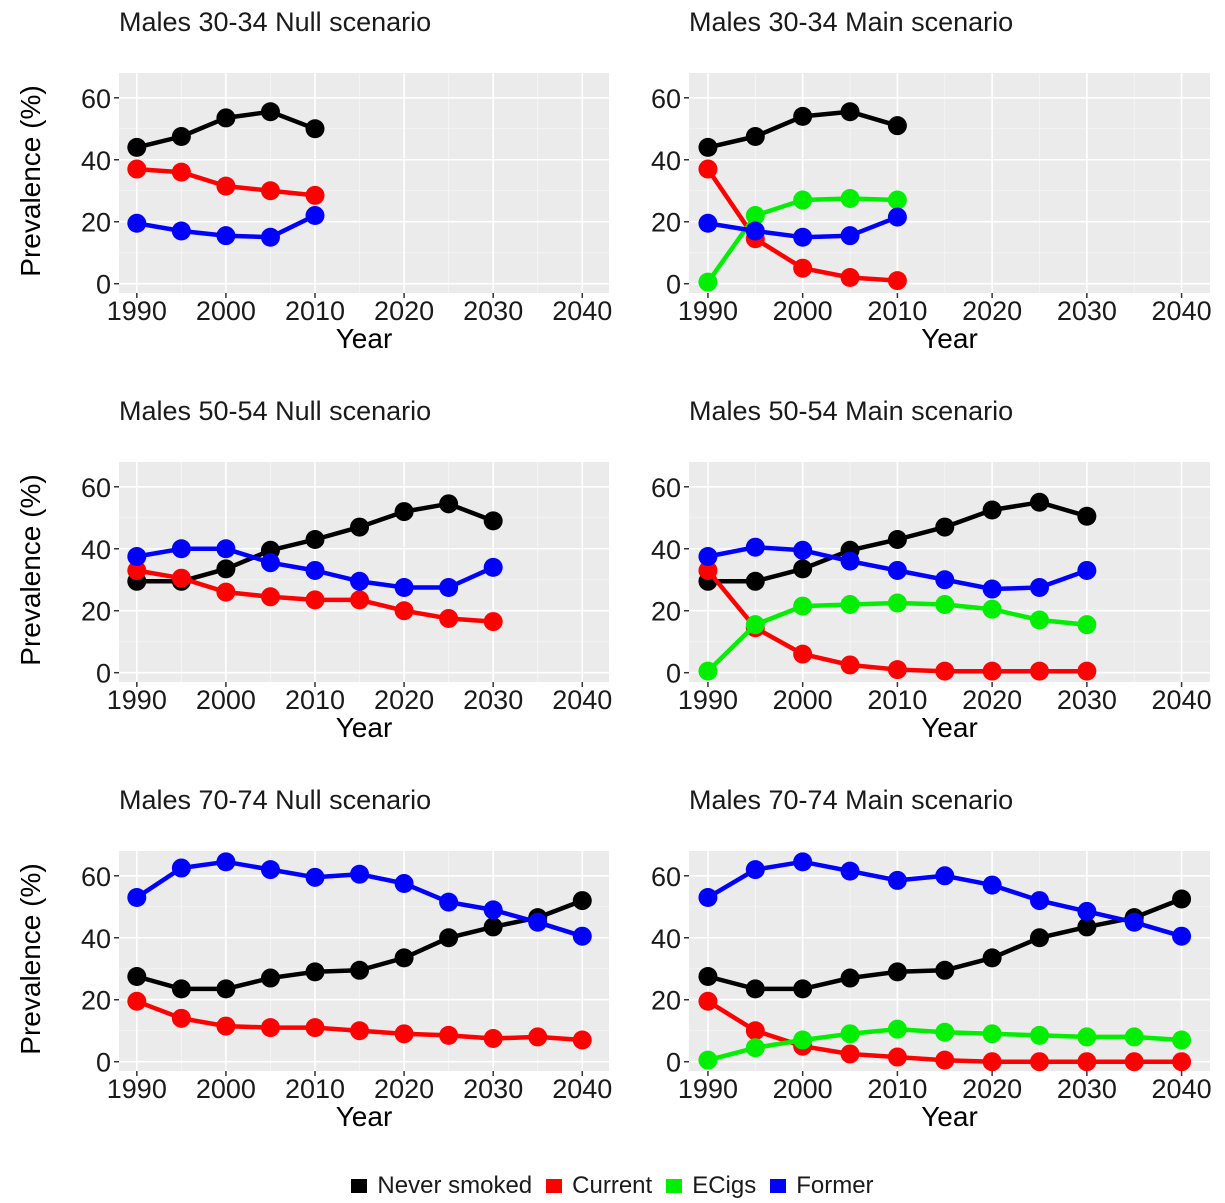 This screenshot has height=1203, width=1225. I want to click on panel-6-point-former-2020, so click(992, 885).